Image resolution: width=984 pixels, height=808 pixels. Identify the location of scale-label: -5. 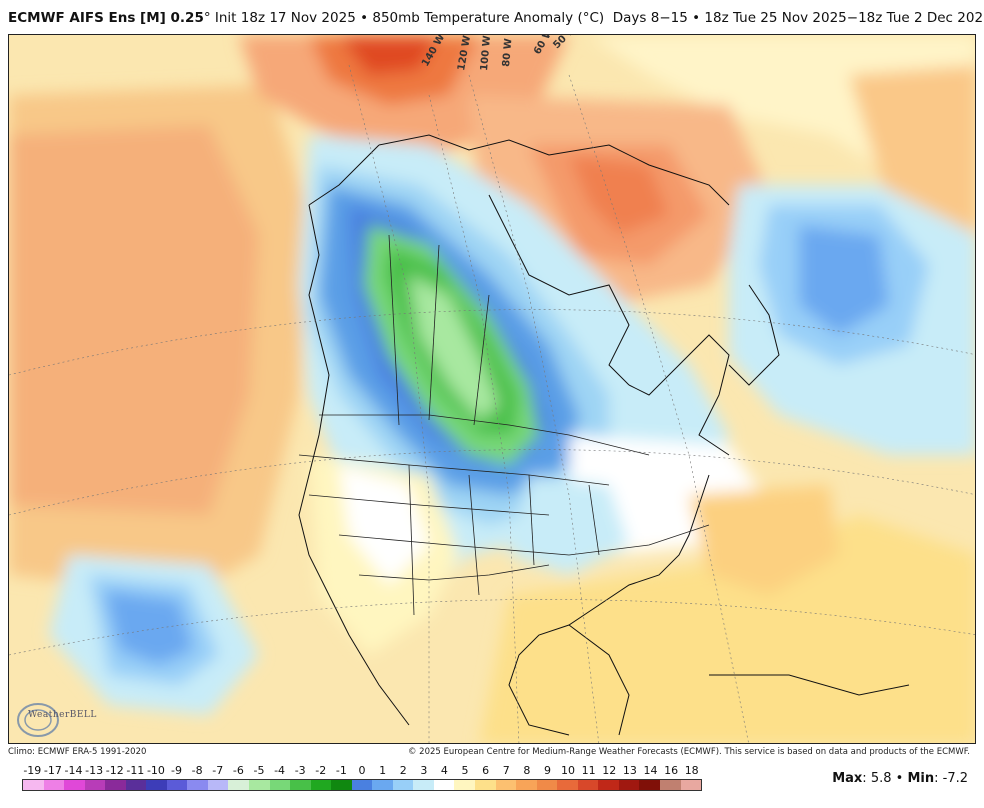
(259, 770).